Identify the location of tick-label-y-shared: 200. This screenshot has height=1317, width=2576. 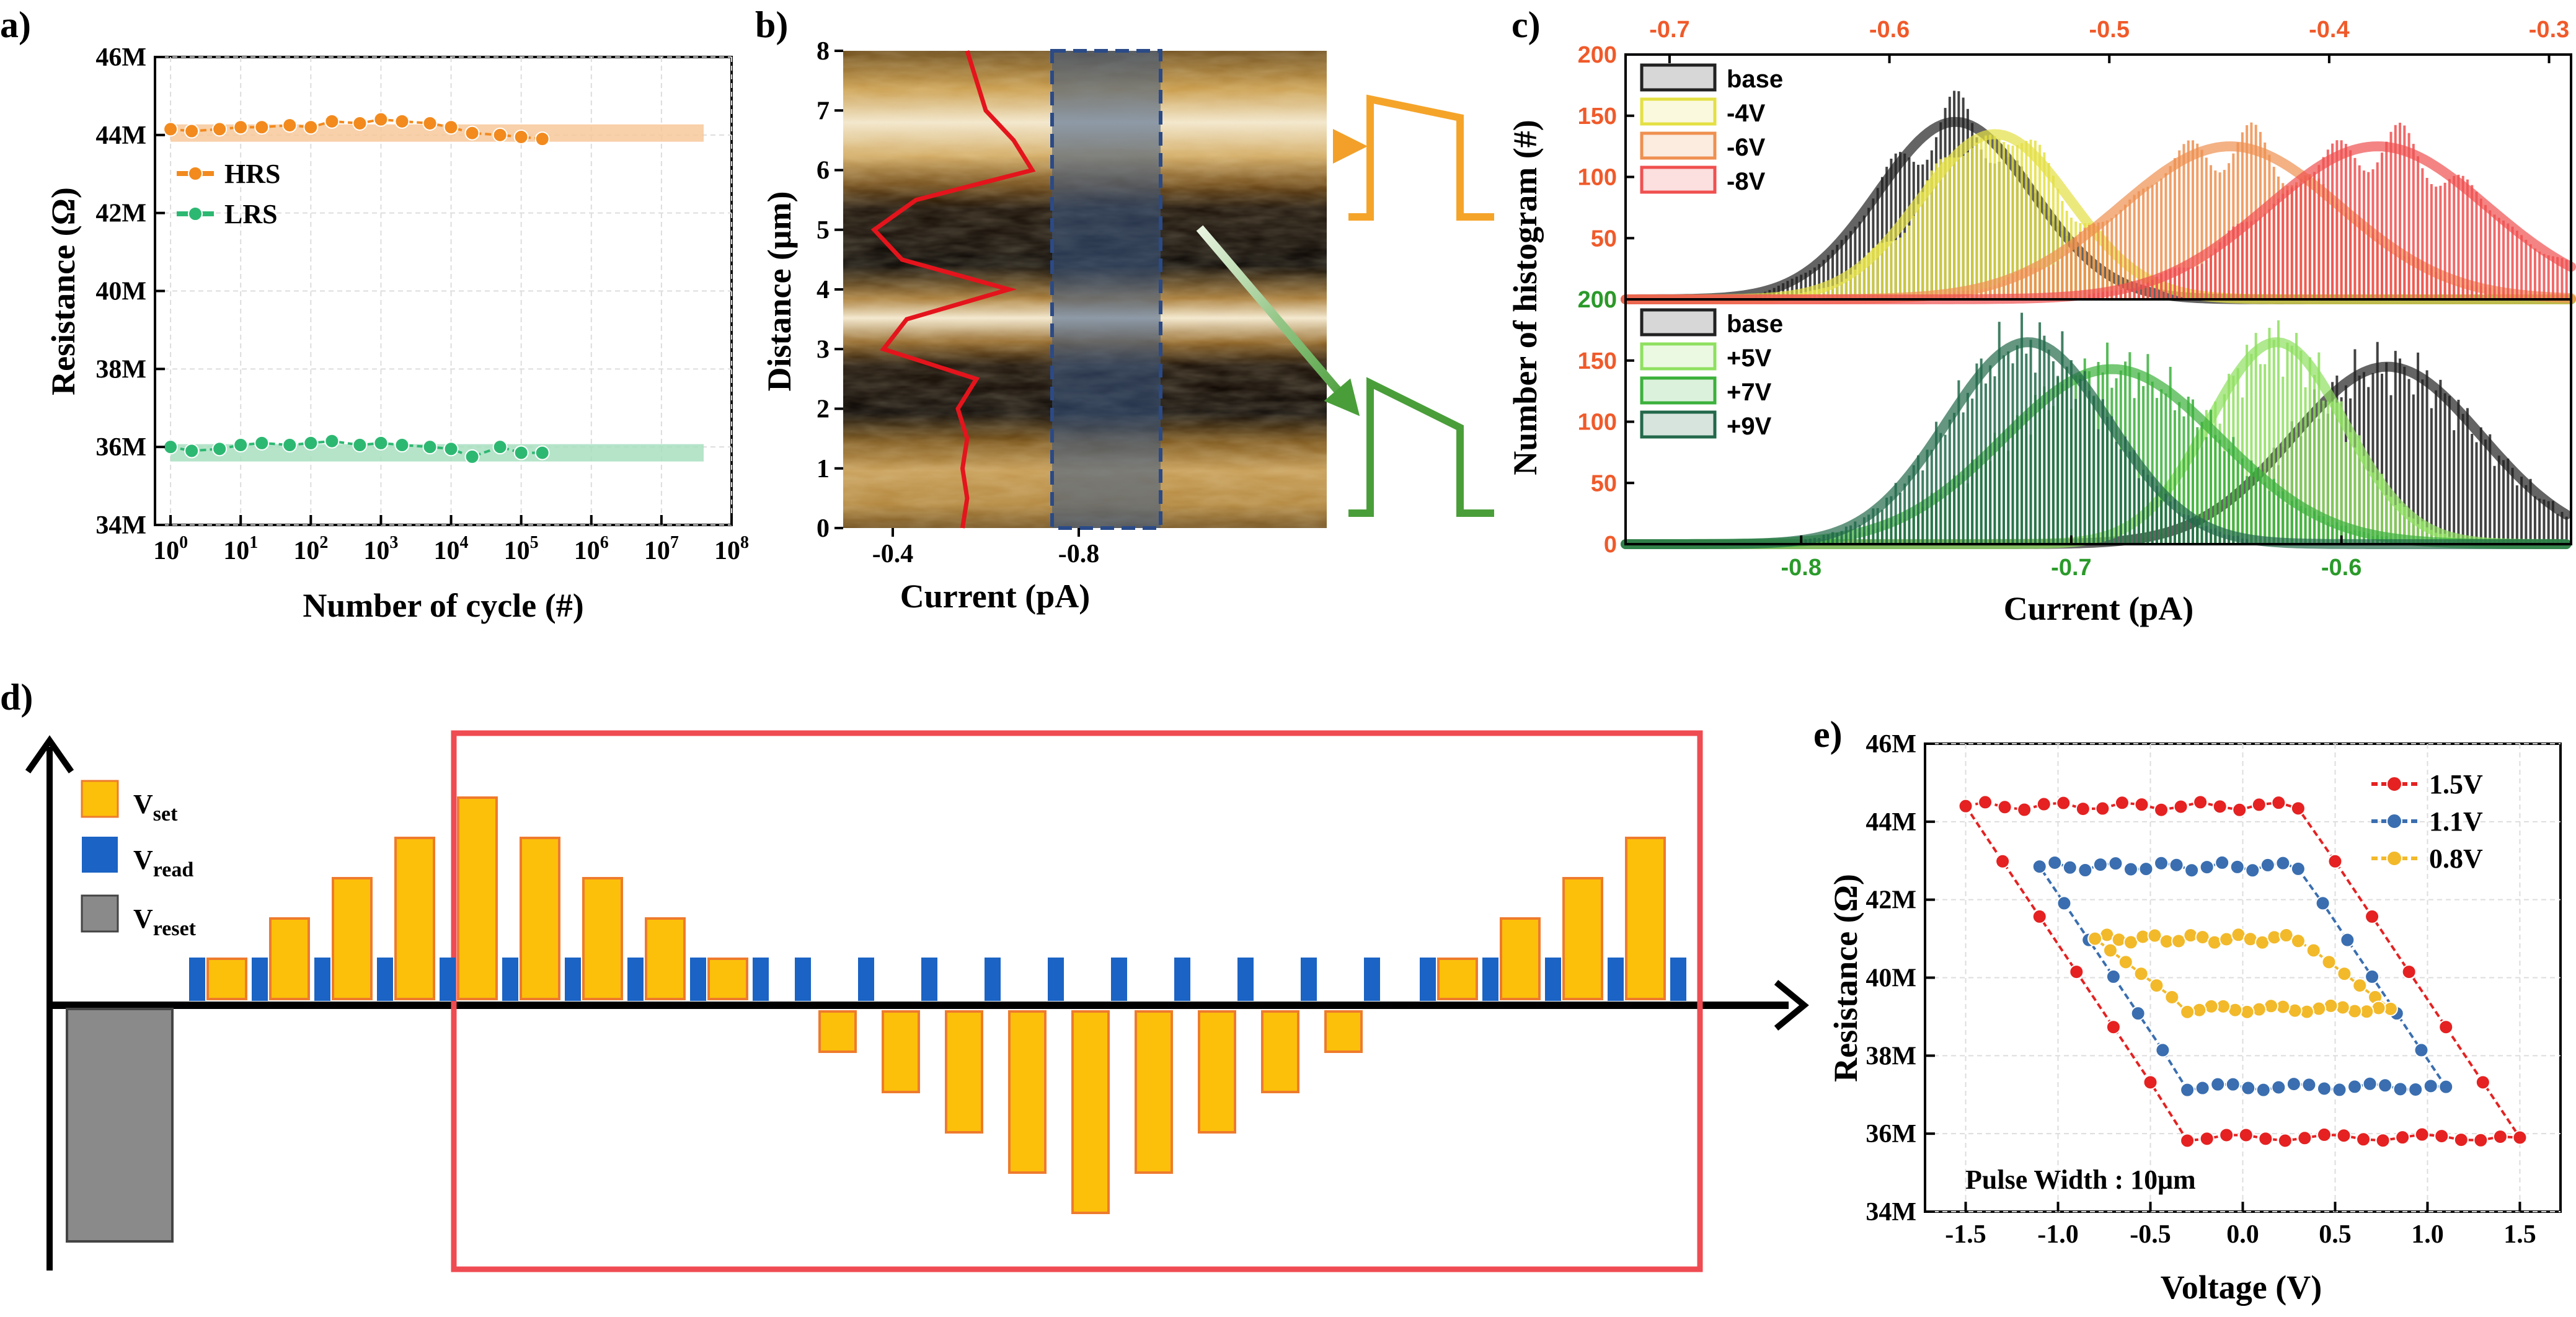
(1598, 300).